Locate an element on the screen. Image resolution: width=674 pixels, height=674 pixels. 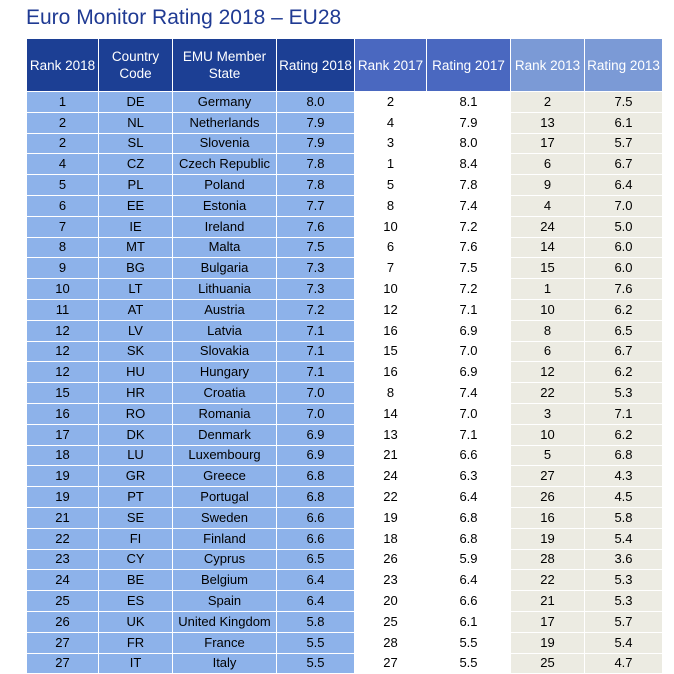
cell-country-code: GR is located at coordinates (135, 476).